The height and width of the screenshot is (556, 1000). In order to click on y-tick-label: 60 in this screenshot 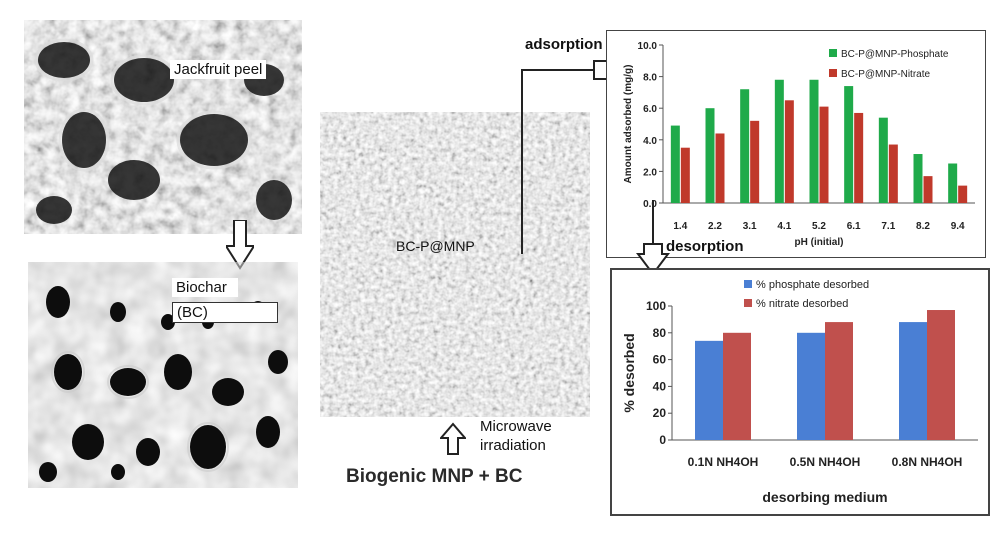, I will do `click(660, 360)`.